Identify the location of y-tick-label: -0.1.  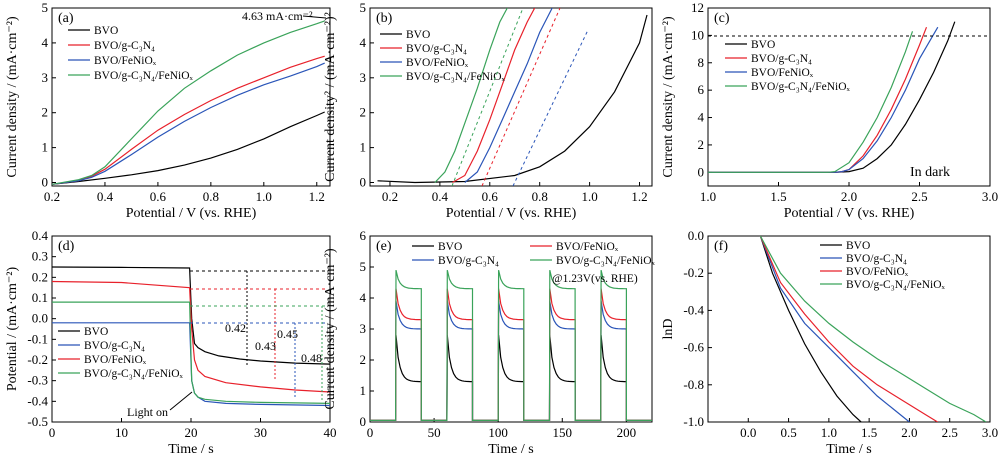
(37, 338).